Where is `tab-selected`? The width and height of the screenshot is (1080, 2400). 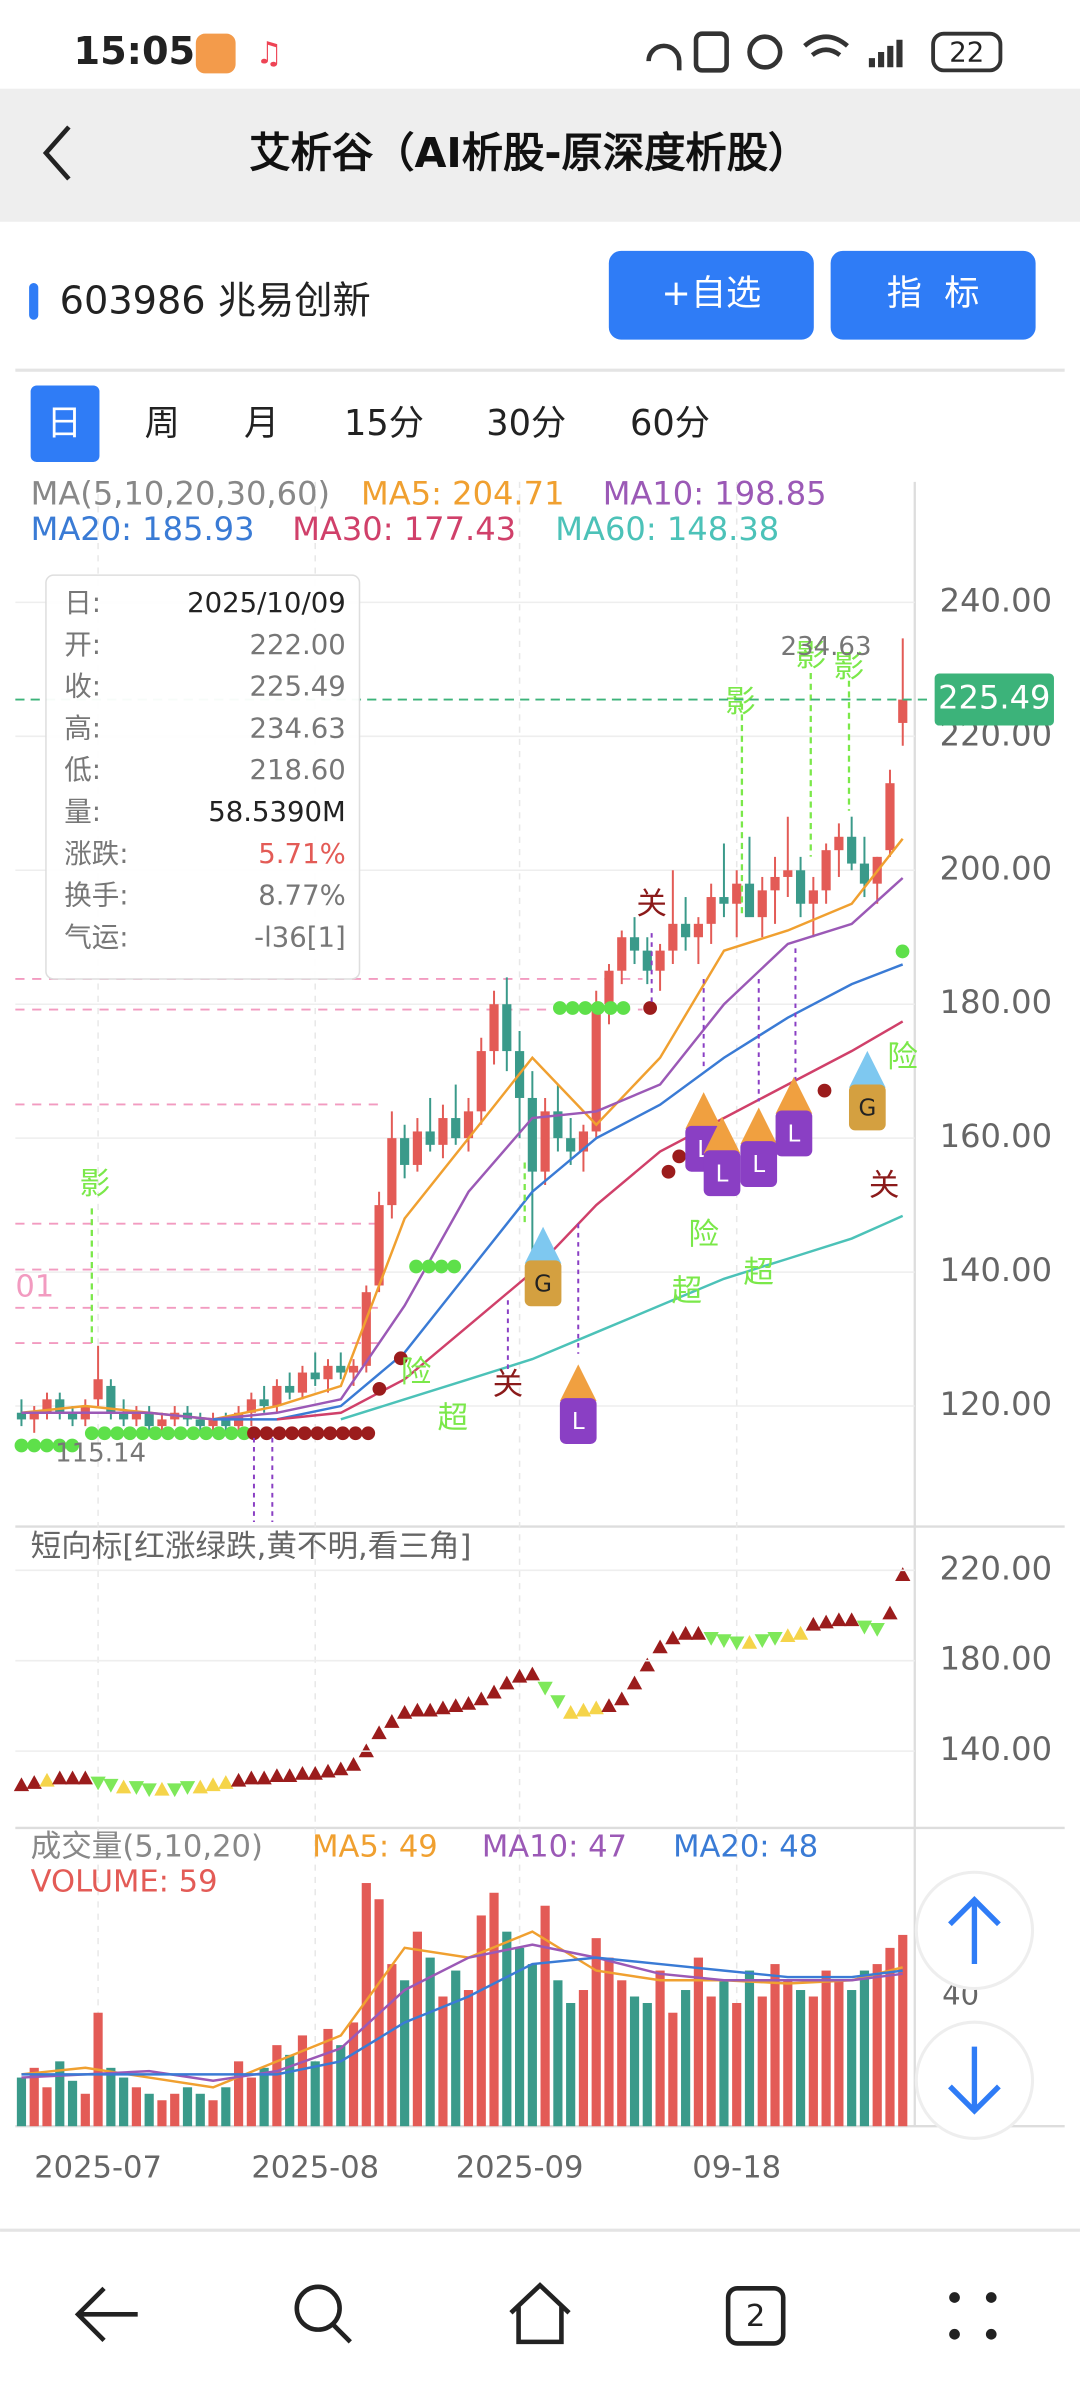
tab-selected is located at coordinates (65, 423).